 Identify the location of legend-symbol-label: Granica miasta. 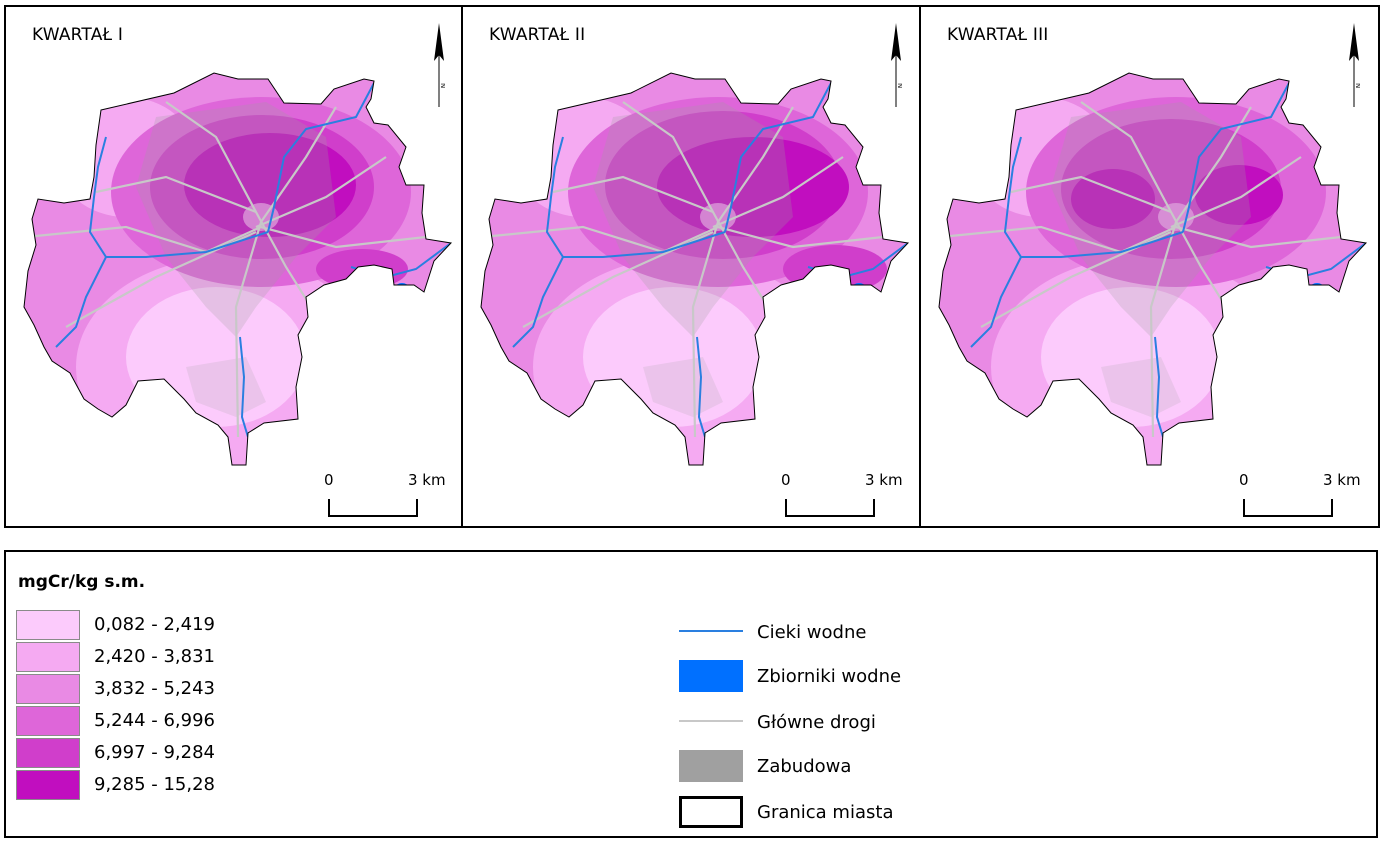
(825, 812).